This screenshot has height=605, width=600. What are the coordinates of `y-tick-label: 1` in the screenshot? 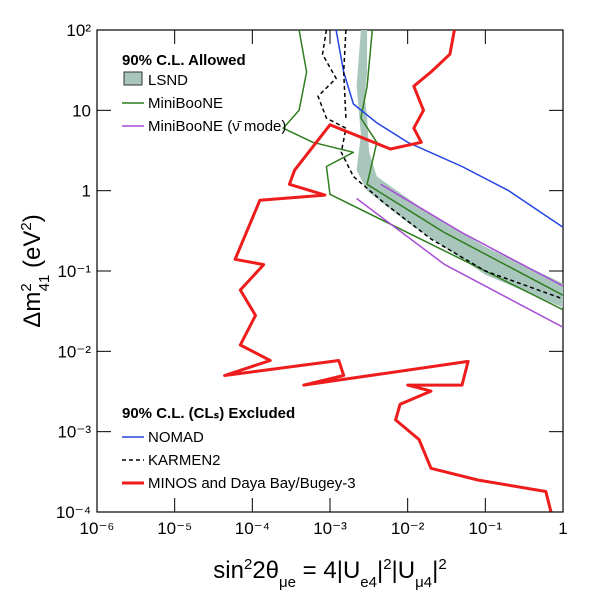 It's located at (86, 191).